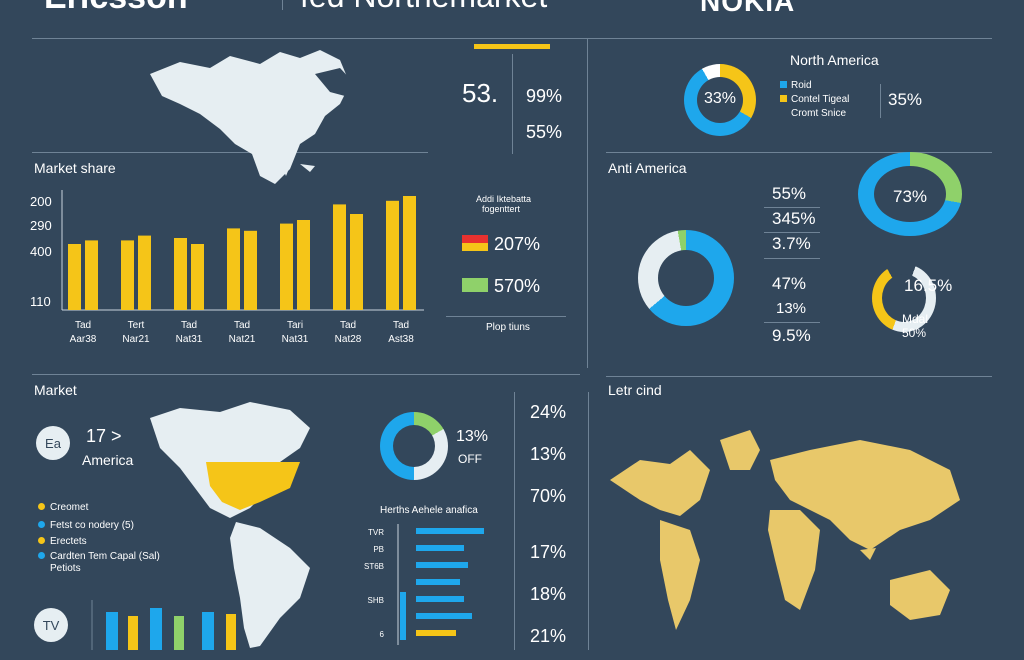 Image resolution: width=1024 pixels, height=660 pixels. Describe the element at coordinates (508, 327) in the screenshot. I see `bar-legend-footer: Plop tiuns` at that location.